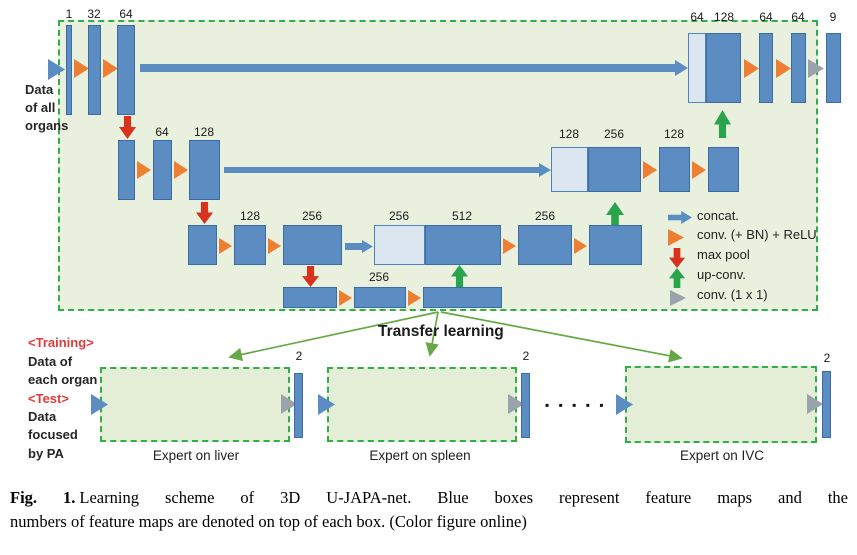 The image size is (857, 555). Describe the element at coordinates (42, 416) in the screenshot. I see `test-data-label: Data` at that location.